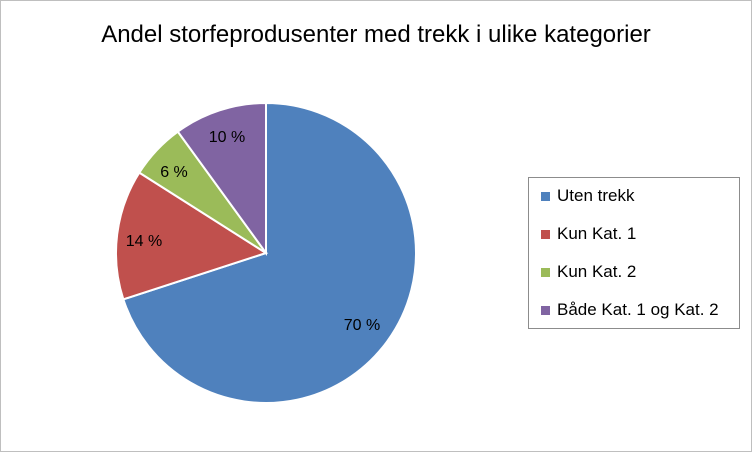 The width and height of the screenshot is (752, 452). Describe the element at coordinates (597, 233) in the screenshot. I see `legend-label: Kun Kat. 1` at that location.